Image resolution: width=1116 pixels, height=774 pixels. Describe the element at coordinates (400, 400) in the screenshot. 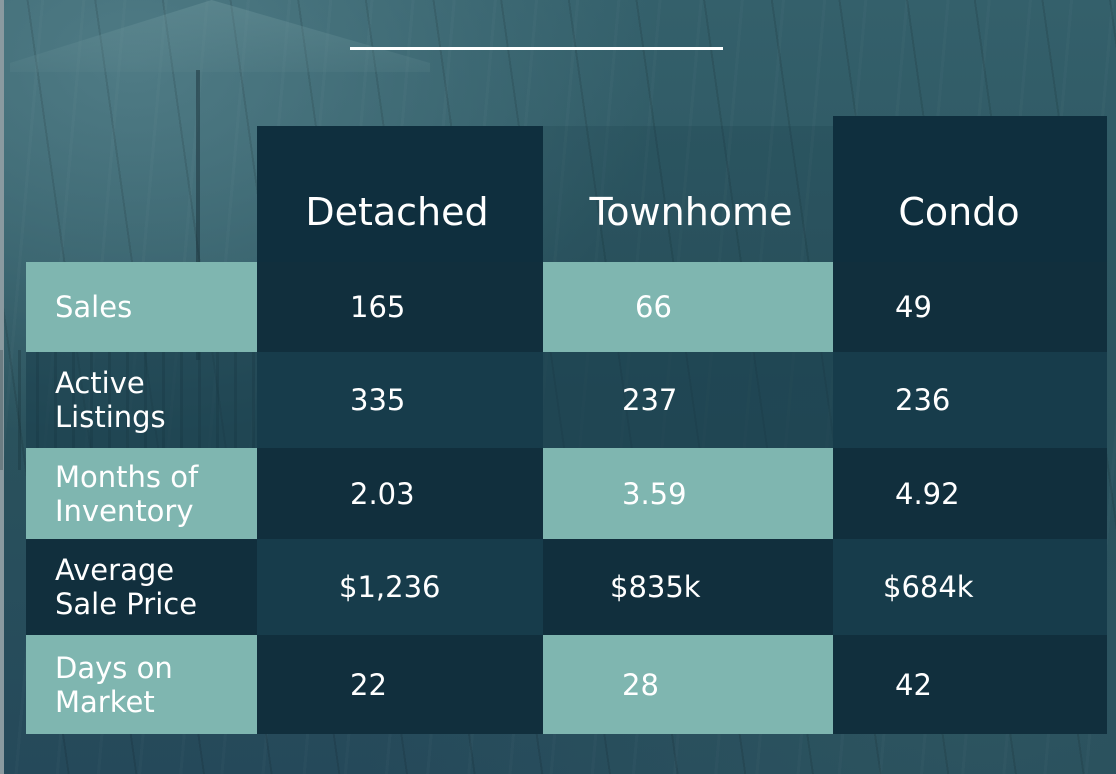

I see `cell-active-listings-detached: 335` at that location.